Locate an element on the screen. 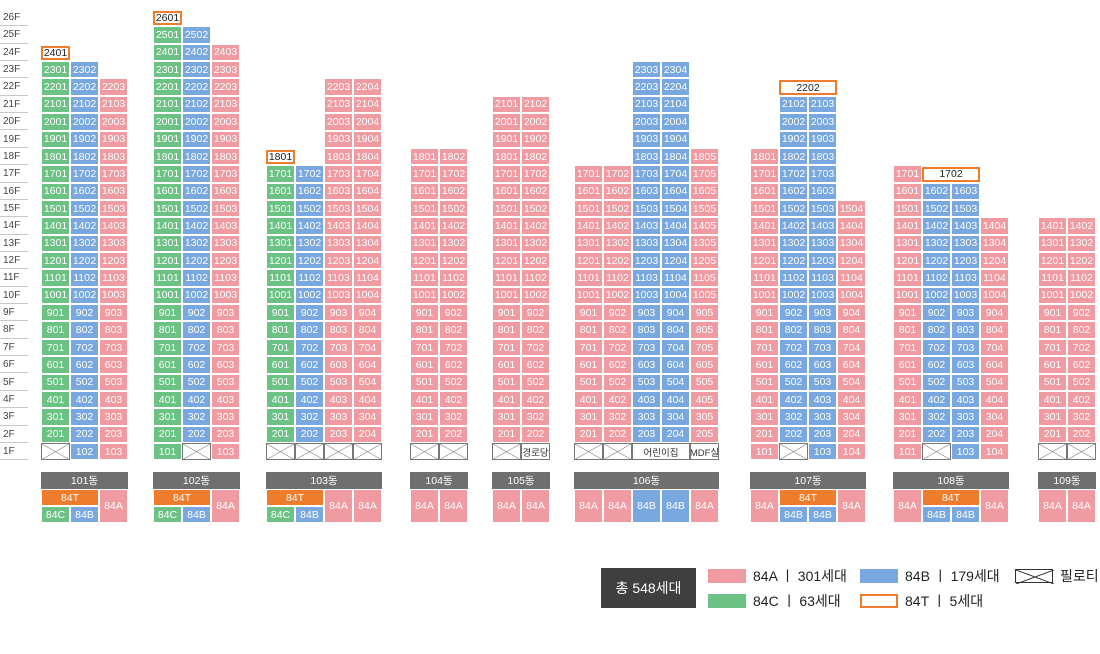  floor-label: 20F is located at coordinates (14, 122).